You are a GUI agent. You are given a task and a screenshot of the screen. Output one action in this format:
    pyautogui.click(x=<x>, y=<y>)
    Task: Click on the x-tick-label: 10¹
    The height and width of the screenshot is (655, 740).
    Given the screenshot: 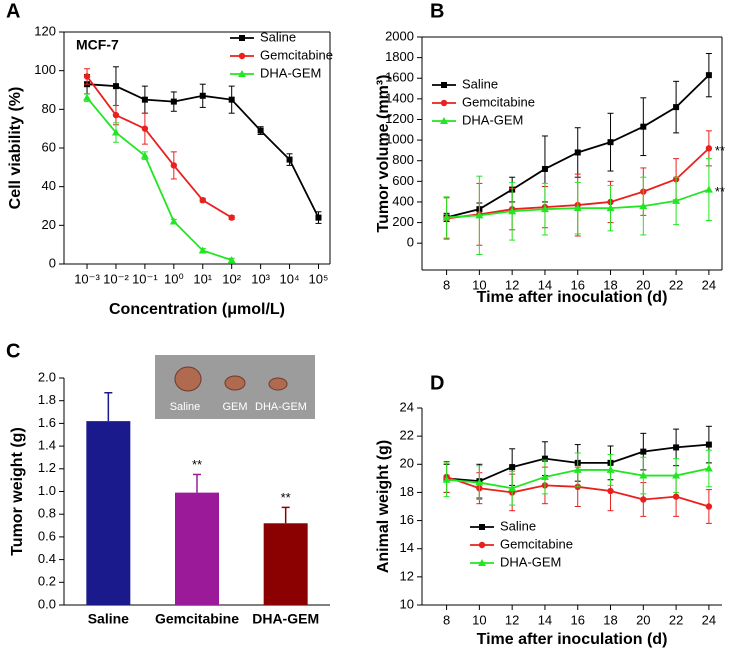 What is the action you would take?
    pyautogui.click(x=202, y=278)
    